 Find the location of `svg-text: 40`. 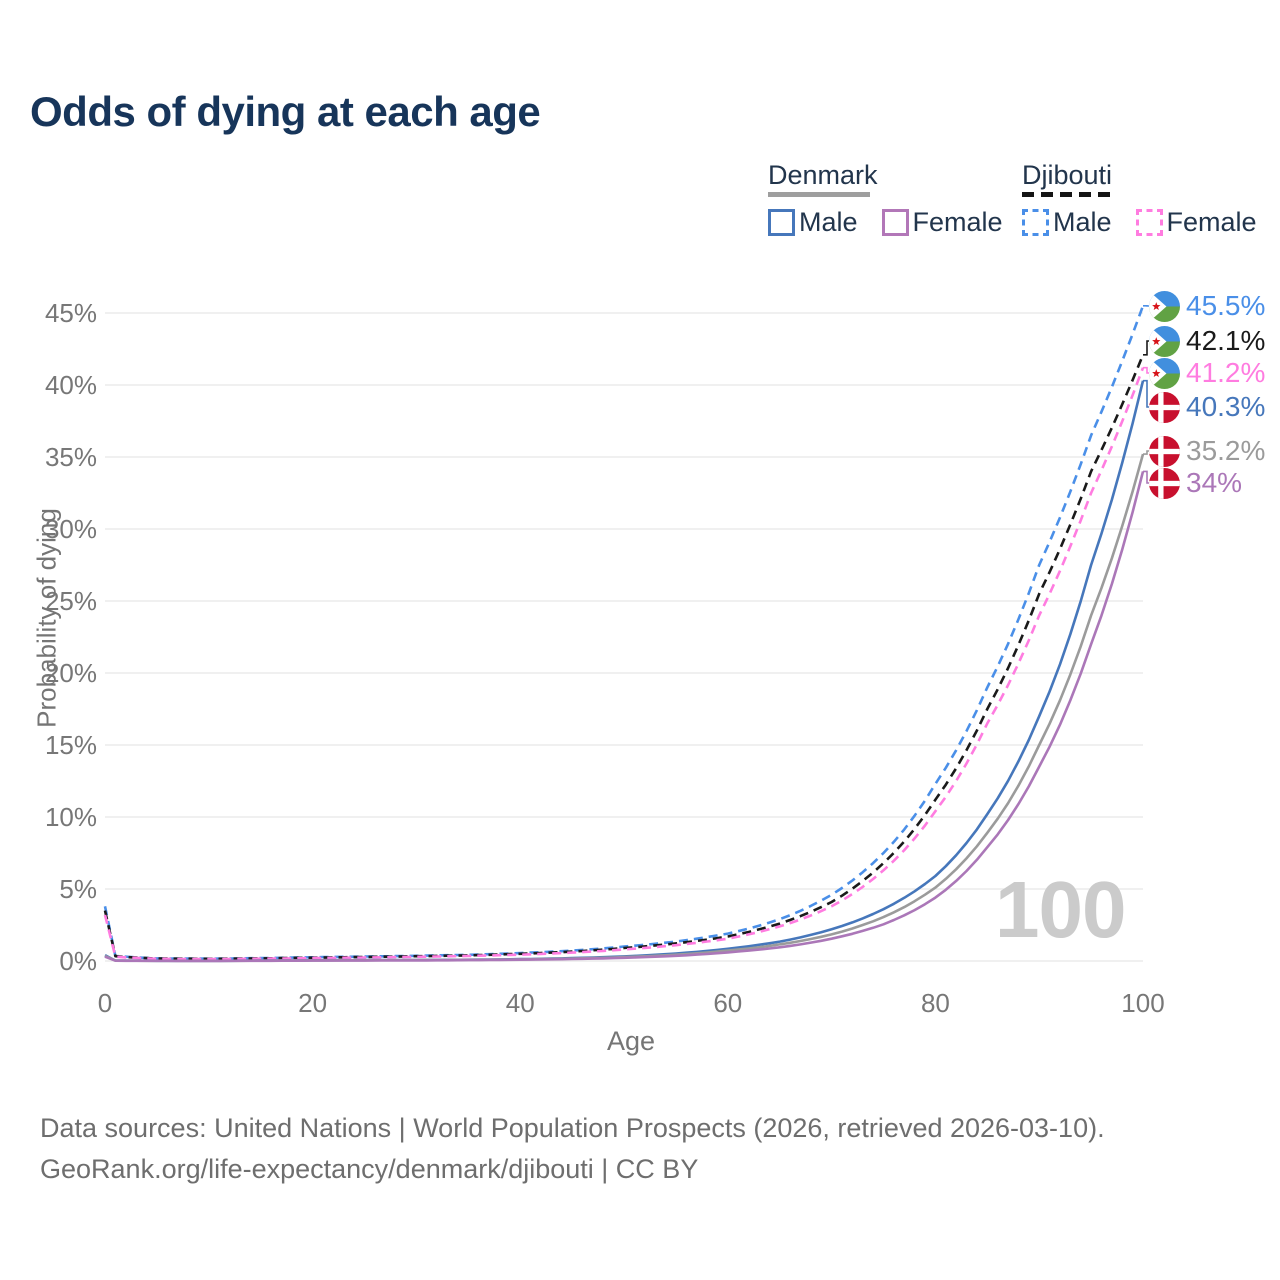

svg-text: 40 is located at coordinates (520, 1003).